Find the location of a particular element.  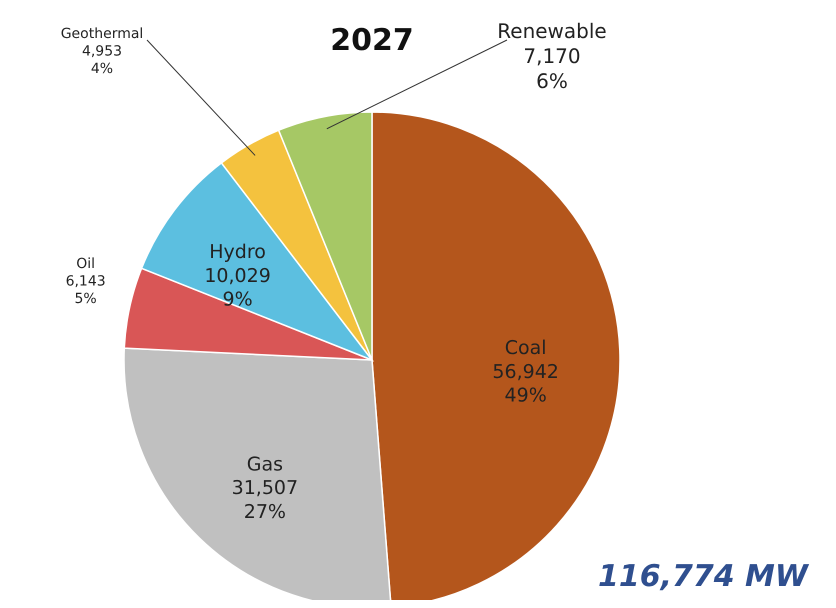

data-label: 4,953 4% is located at coordinates (102, 60).